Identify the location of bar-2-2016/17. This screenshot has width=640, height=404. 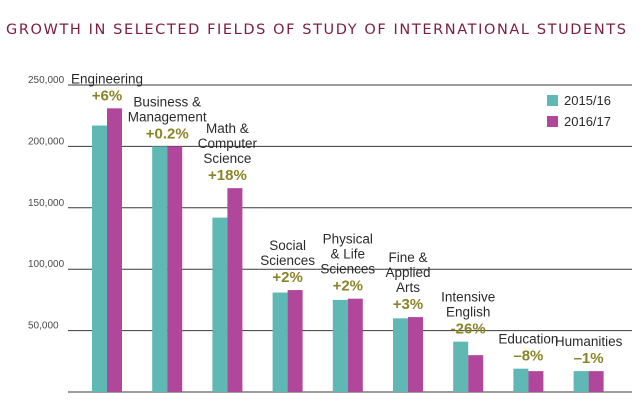
(235, 290).